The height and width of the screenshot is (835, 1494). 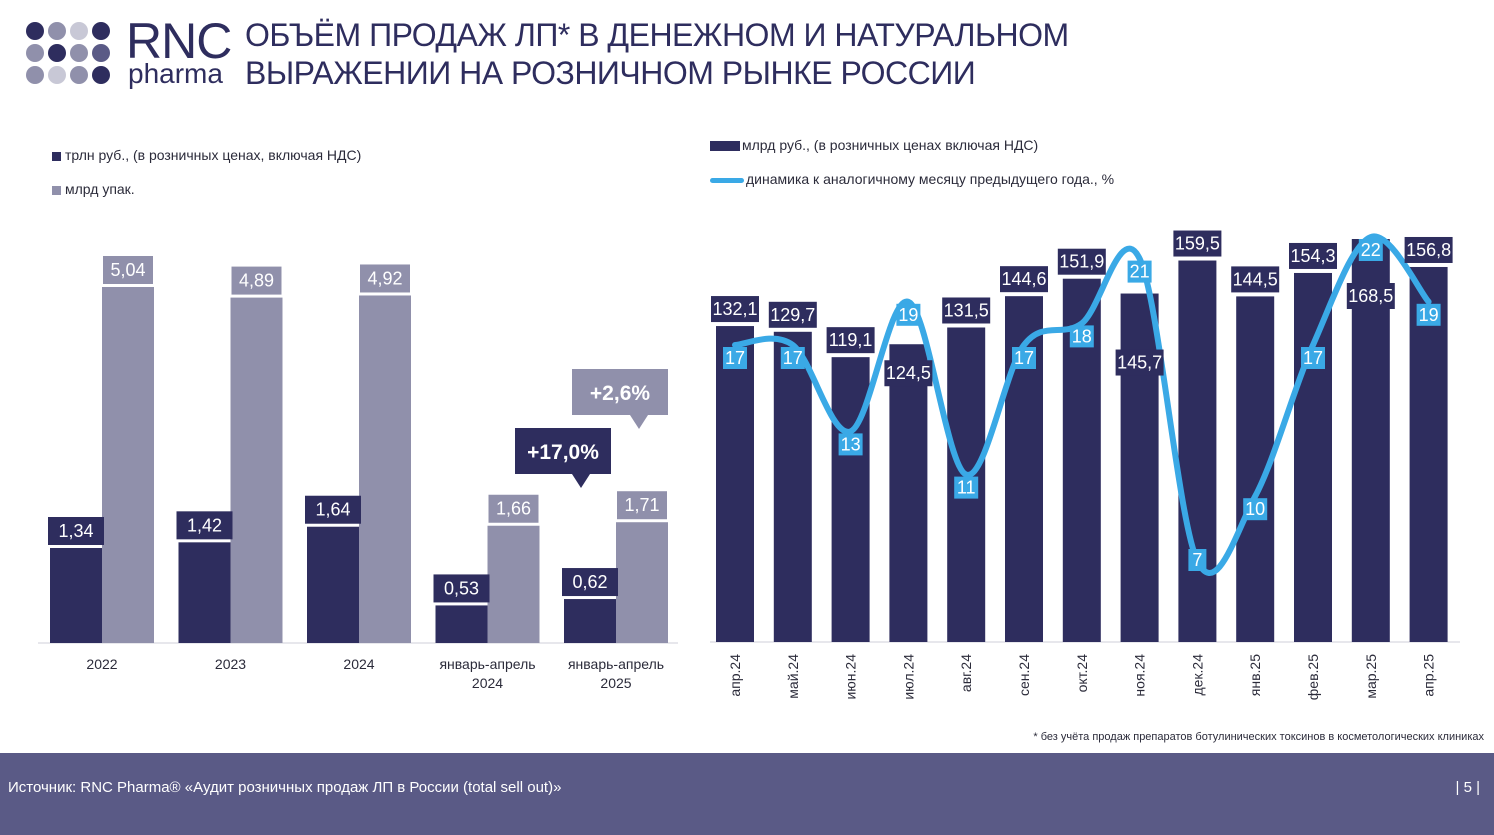 I want to click on data-label-rub-text: 0,62, so click(x=589, y=582).